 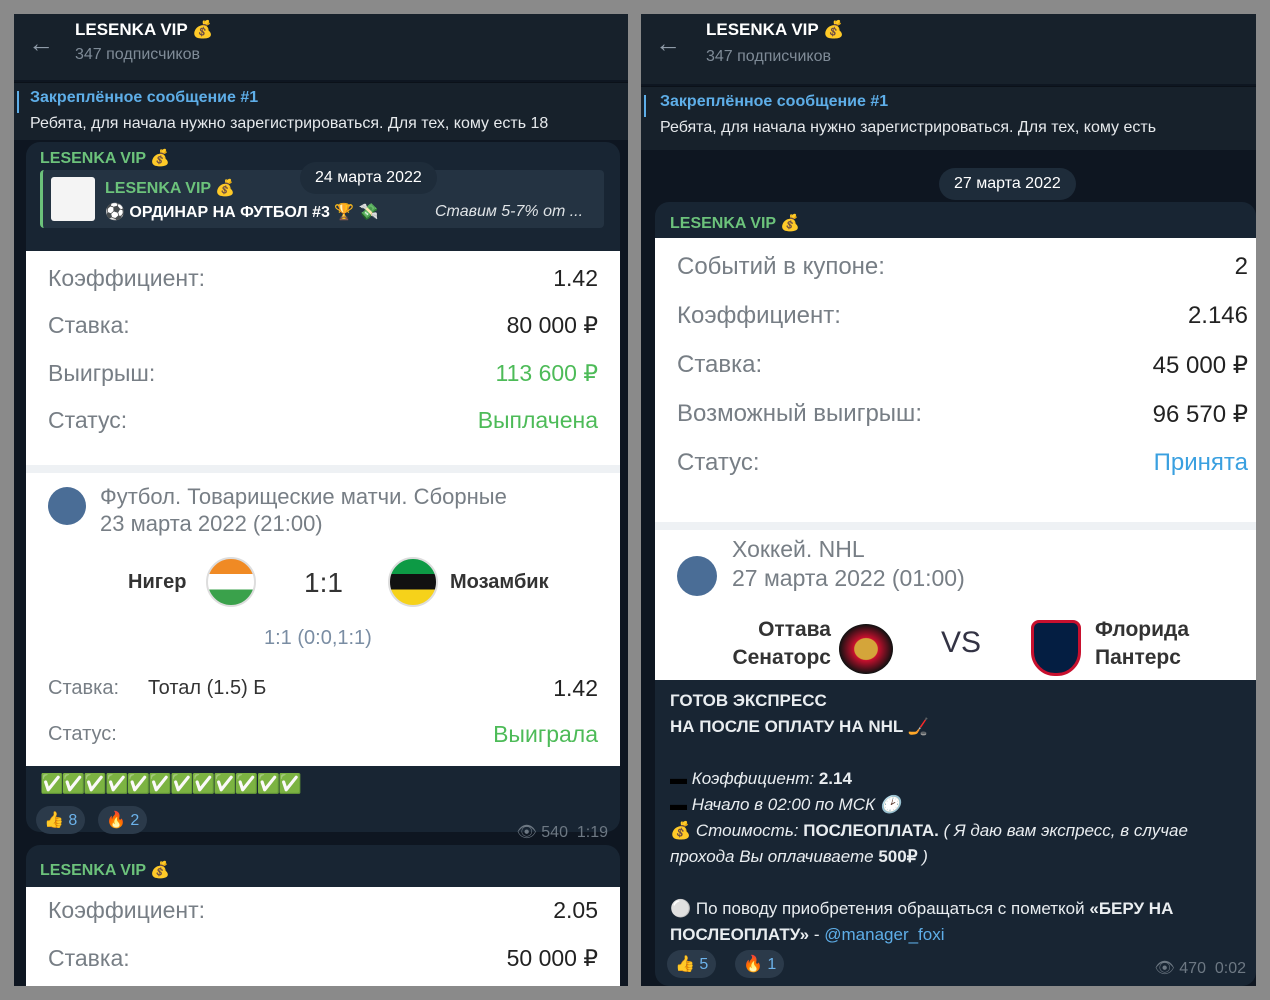 I want to click on bet-coef: 1.42, so click(x=575, y=688).